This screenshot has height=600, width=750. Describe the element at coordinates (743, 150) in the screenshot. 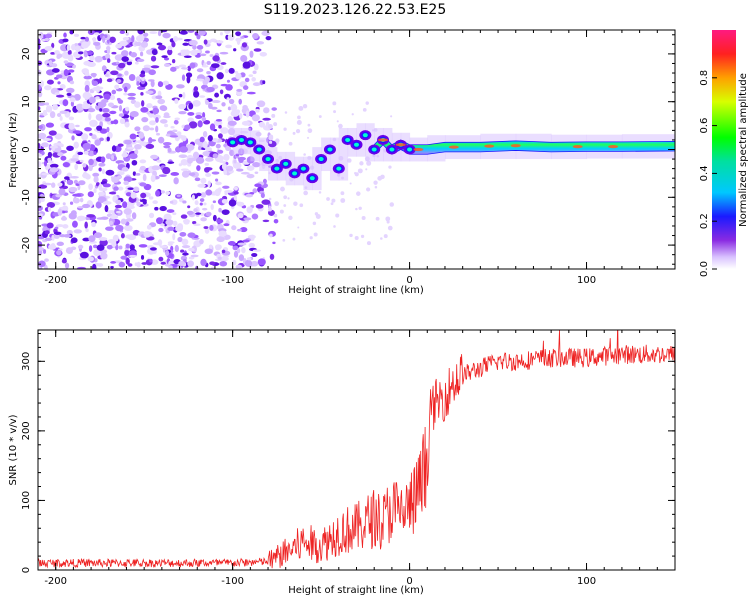

I see `colorbar-label: Normalized spectral amplitude` at that location.